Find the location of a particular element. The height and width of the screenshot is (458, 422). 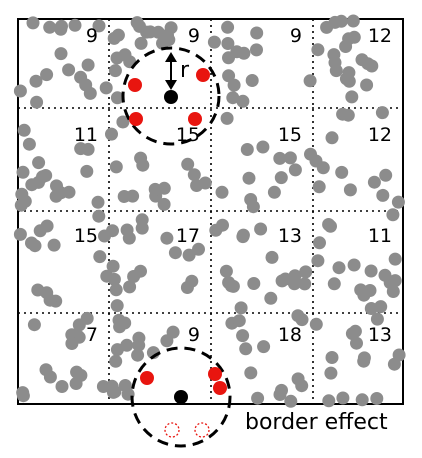

radius-arrow-head-bottom is located at coordinates (171, 85).